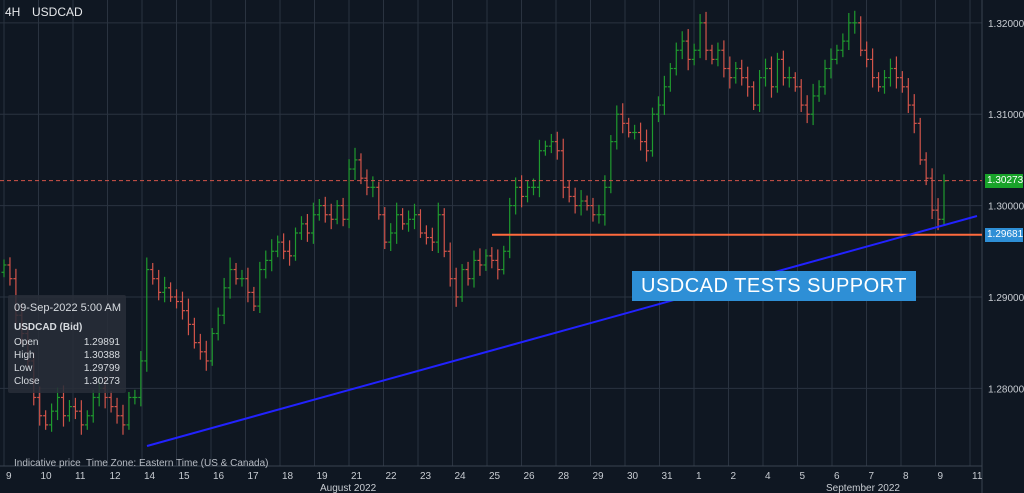 The image size is (1024, 493). Describe the element at coordinates (177, 463) in the screenshot. I see `timezone-note: Time Zone: Eastern Time (US & Canada)` at that location.